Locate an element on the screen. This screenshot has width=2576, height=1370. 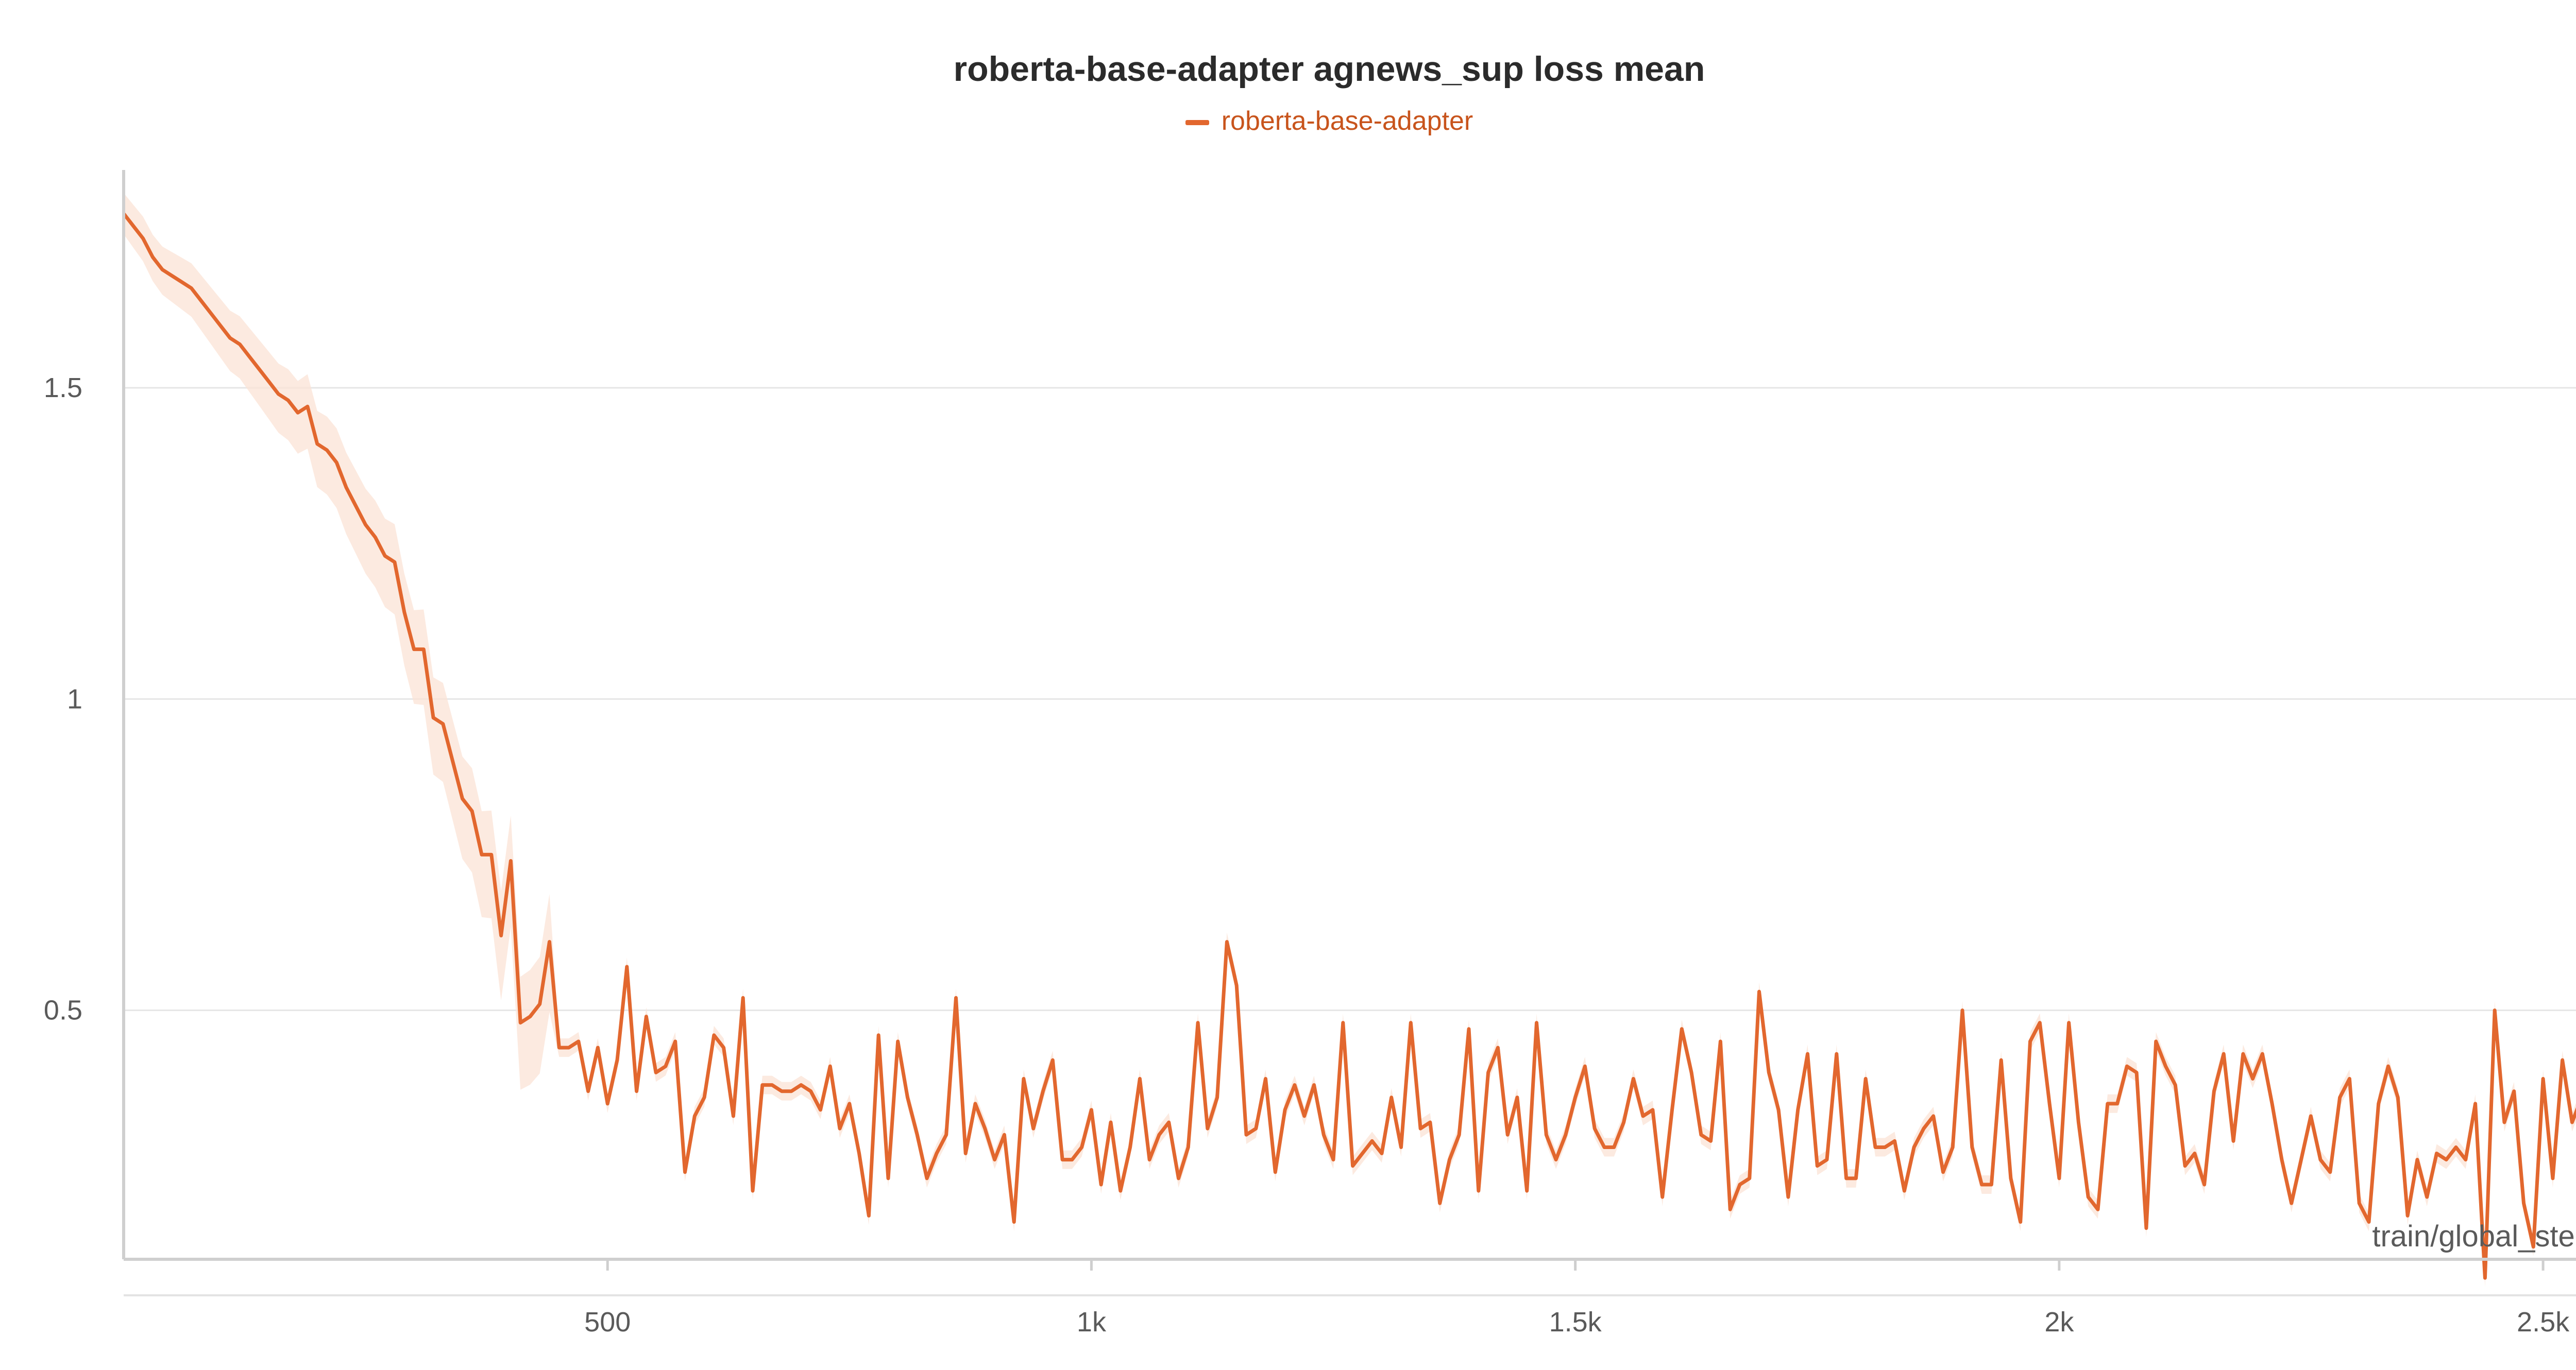
y-tick-label: 1 is located at coordinates (74, 698).